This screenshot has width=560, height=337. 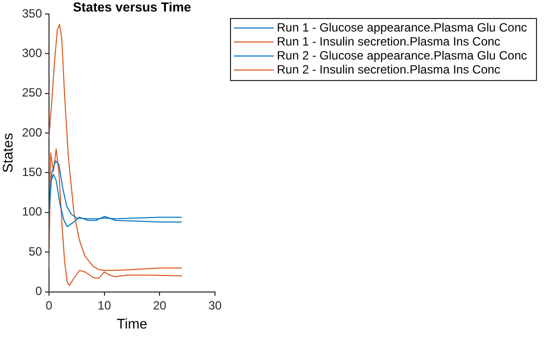 What do you see at coordinates (388, 41) in the screenshot?
I see `legend-label: Run 1 - Insulin secretion.Plasma Ins Conc` at bounding box center [388, 41].